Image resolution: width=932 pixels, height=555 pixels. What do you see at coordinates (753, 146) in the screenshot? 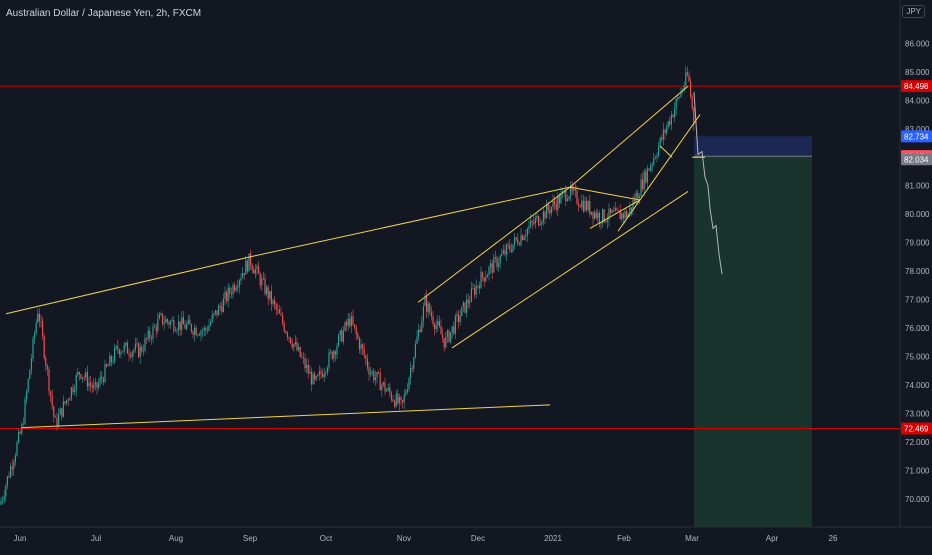
I see `position-stop-zone` at bounding box center [753, 146].